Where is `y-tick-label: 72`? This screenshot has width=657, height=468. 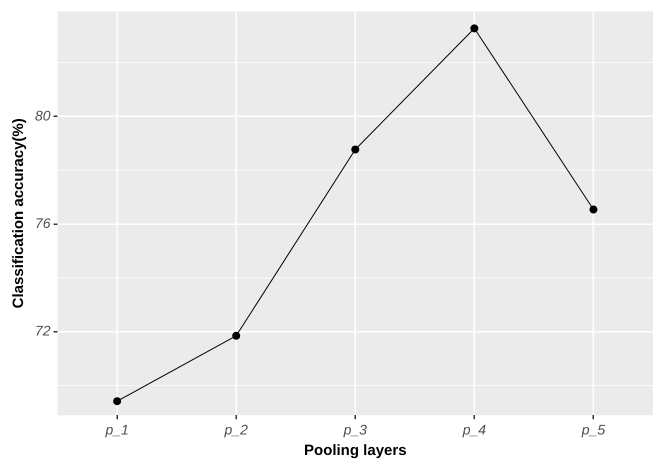
y-tick-label: 72 is located at coordinates (42, 330).